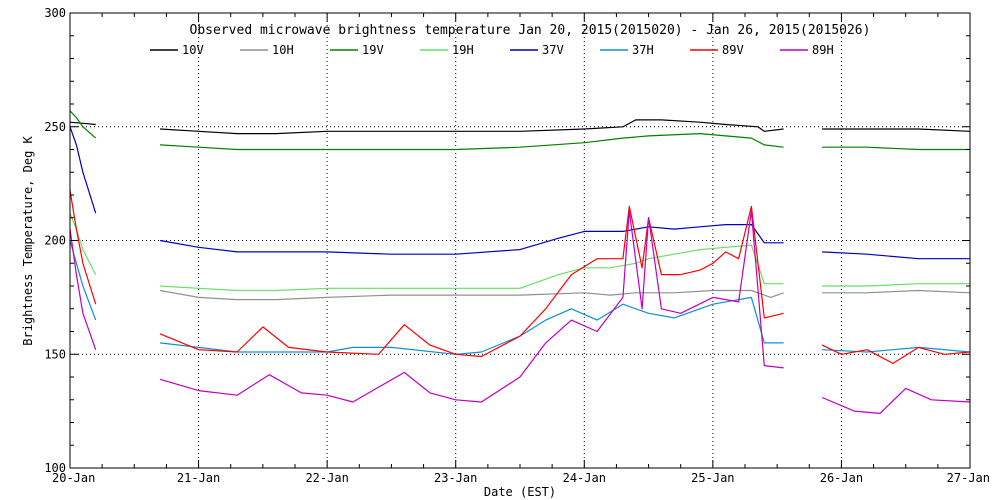 The width and height of the screenshot is (1000, 500). What do you see at coordinates (326, 478) in the screenshot?
I see `x-tick-label: 22-Jan` at bounding box center [326, 478].